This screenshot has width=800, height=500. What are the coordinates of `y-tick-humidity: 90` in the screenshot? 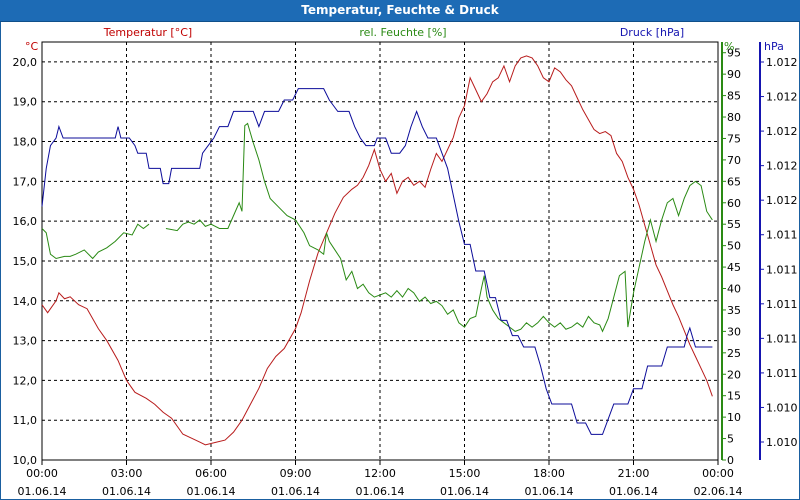 It's located at (734, 74).